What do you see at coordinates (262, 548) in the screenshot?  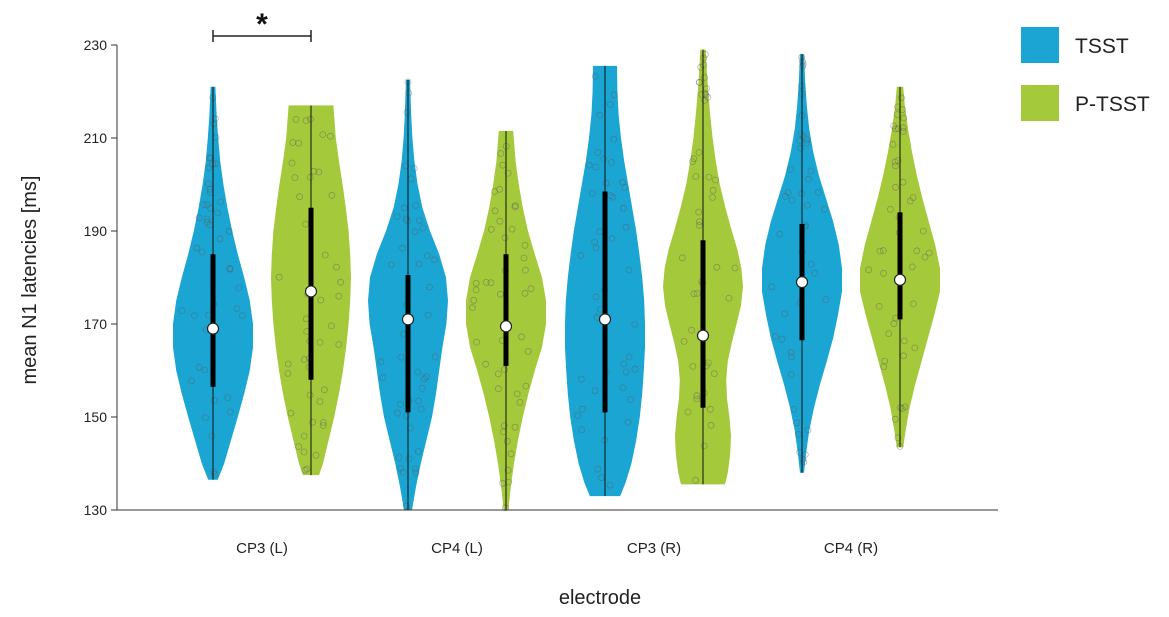 I see `x-tick-label: CP3 (L)` at bounding box center [262, 548].